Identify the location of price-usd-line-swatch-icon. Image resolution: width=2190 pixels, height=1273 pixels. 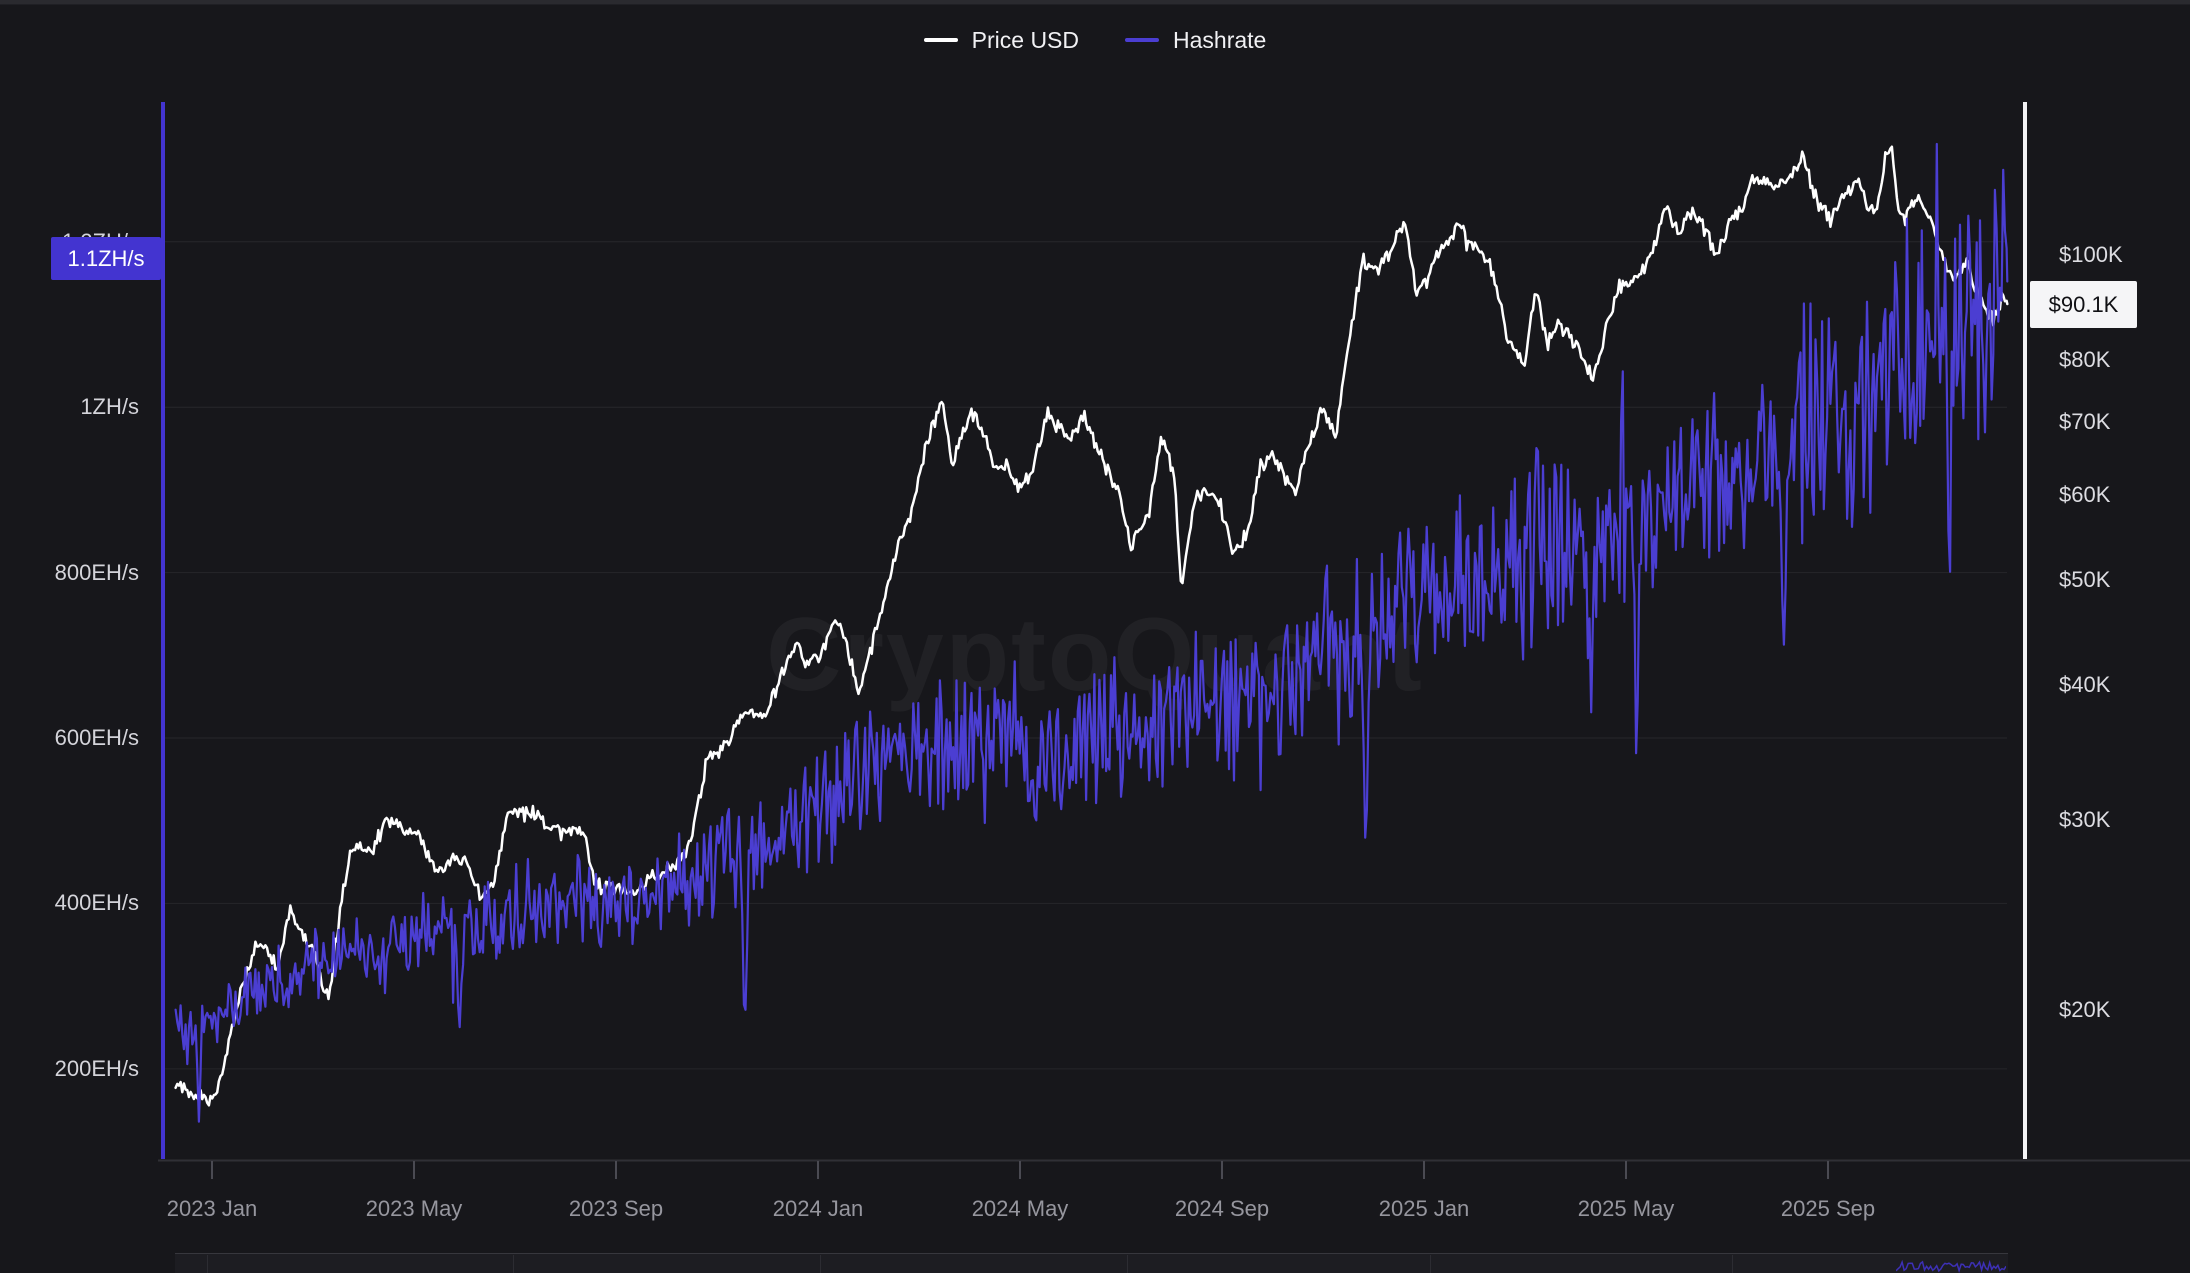
(940, 40).